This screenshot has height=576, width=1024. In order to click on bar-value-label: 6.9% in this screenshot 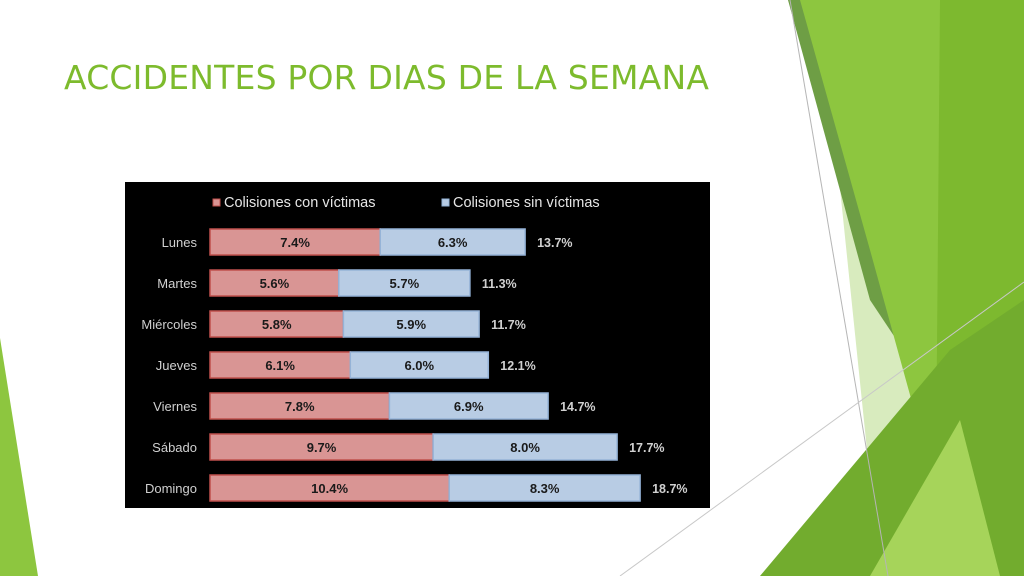, I will do `click(469, 406)`.